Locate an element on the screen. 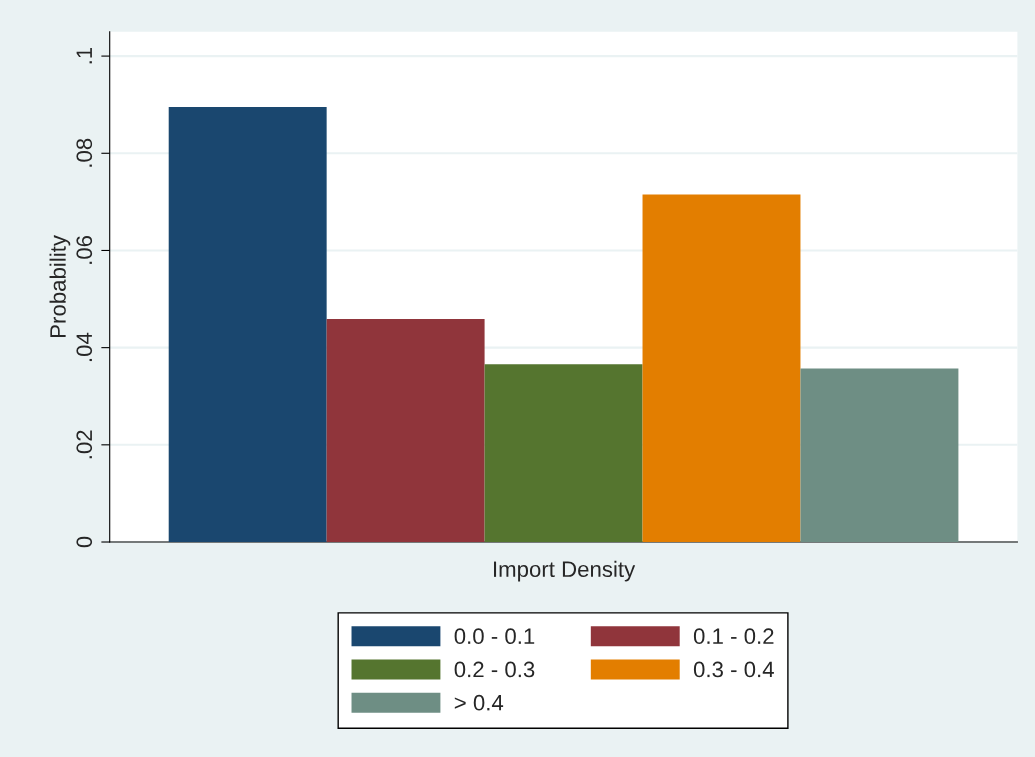 The image size is (1035, 757). y-tick-label: .08 is located at coordinates (84, 152).